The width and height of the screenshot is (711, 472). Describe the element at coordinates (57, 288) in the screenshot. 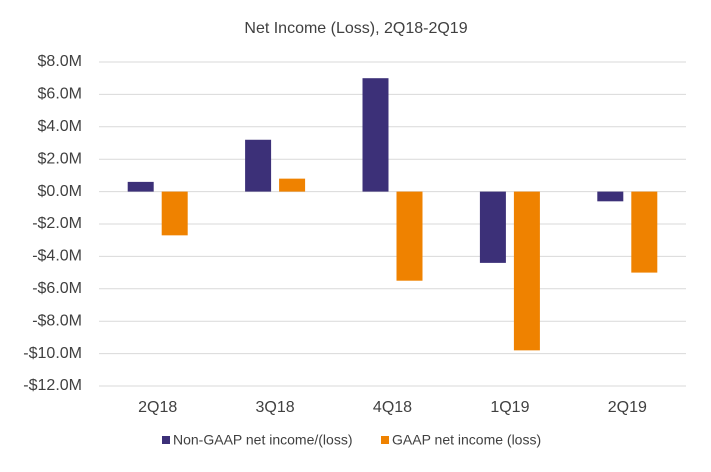

I see `y-tick-label: -$6.0M` at that location.